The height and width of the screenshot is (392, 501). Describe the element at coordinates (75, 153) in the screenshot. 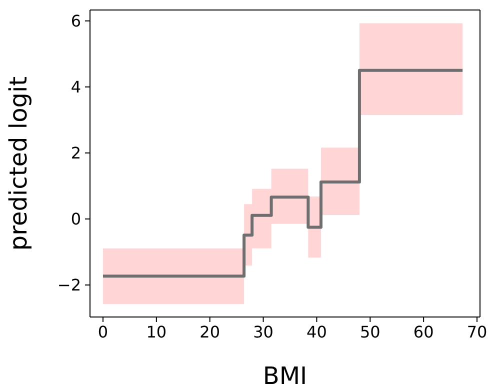

I see `y-tick-label: 2` at that location.